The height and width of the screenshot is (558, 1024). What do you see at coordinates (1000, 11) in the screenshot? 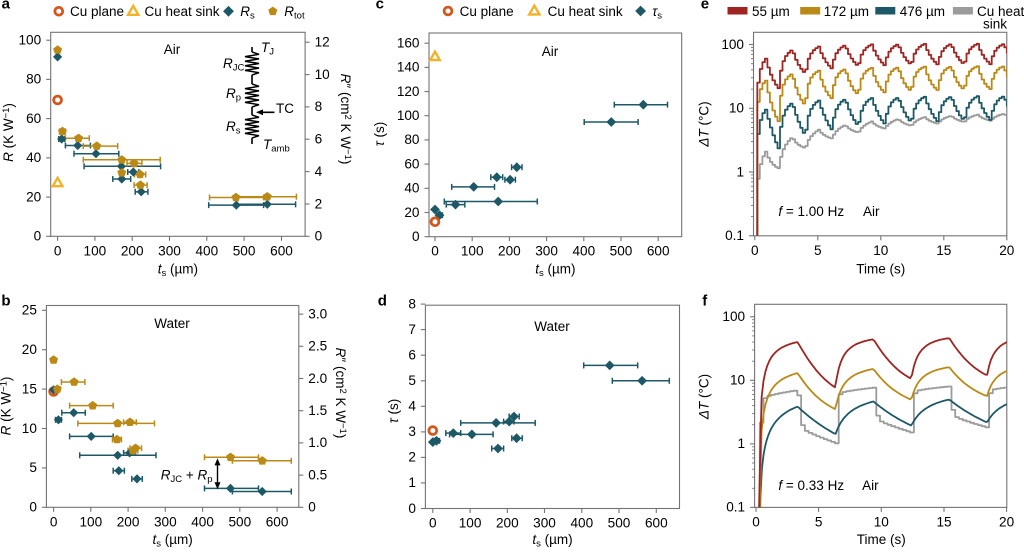
I see `svg-text: Cu heat` at bounding box center [1000, 11].